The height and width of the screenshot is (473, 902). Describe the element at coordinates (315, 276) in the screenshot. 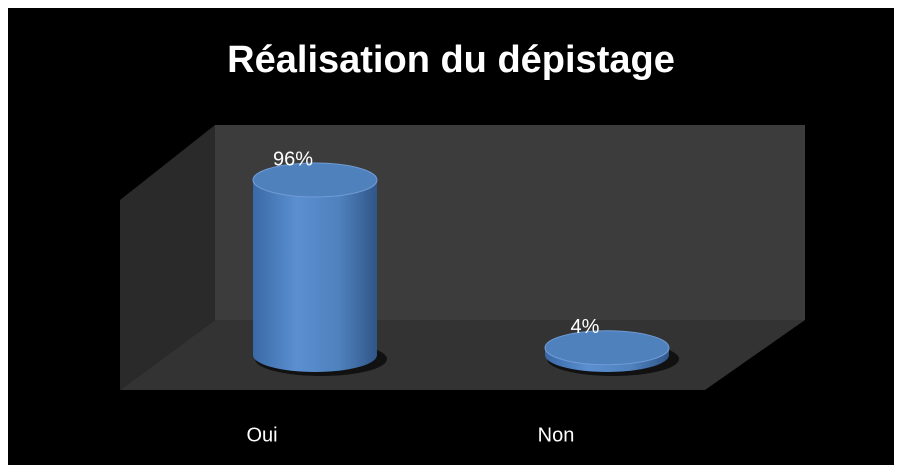

I see `bar-body` at that location.